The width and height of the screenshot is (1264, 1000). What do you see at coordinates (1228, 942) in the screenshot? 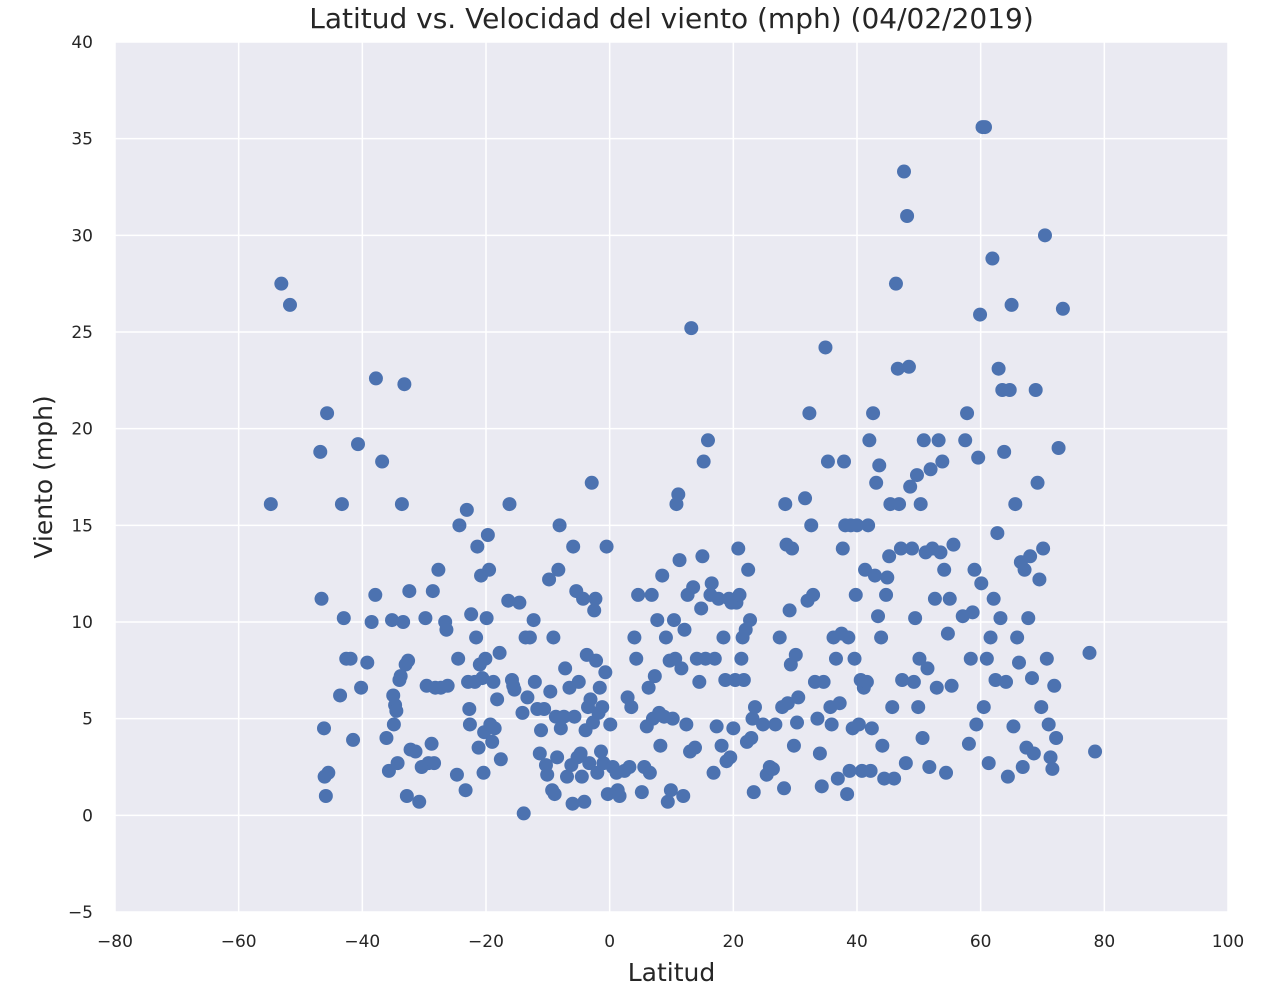
I see `x-tick-label: 100` at bounding box center [1228, 942].